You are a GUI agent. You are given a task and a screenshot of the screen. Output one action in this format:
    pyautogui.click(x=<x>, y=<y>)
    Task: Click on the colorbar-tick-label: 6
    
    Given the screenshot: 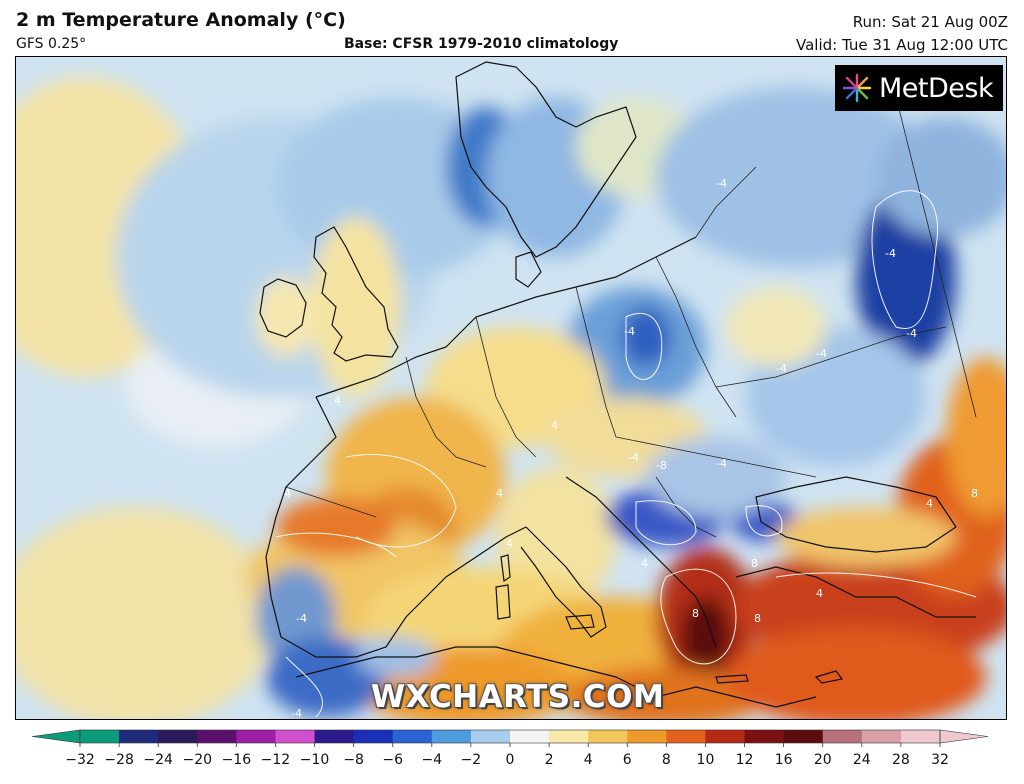 What is the action you would take?
    pyautogui.click(x=627, y=760)
    